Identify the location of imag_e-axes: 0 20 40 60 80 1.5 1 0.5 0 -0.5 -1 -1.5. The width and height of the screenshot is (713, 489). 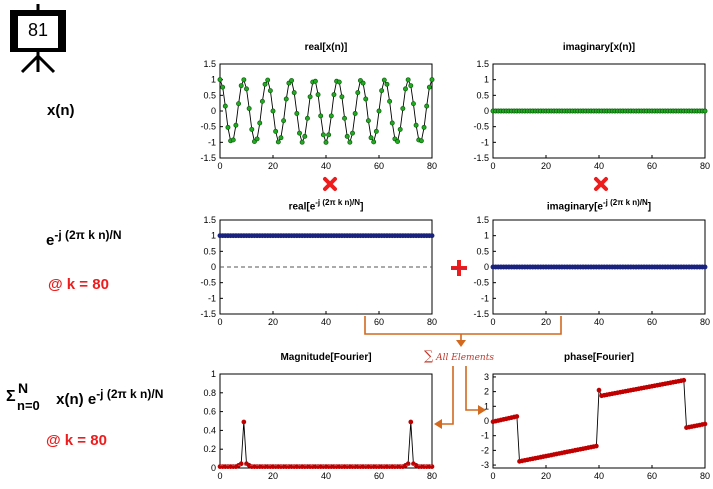
(591, 271).